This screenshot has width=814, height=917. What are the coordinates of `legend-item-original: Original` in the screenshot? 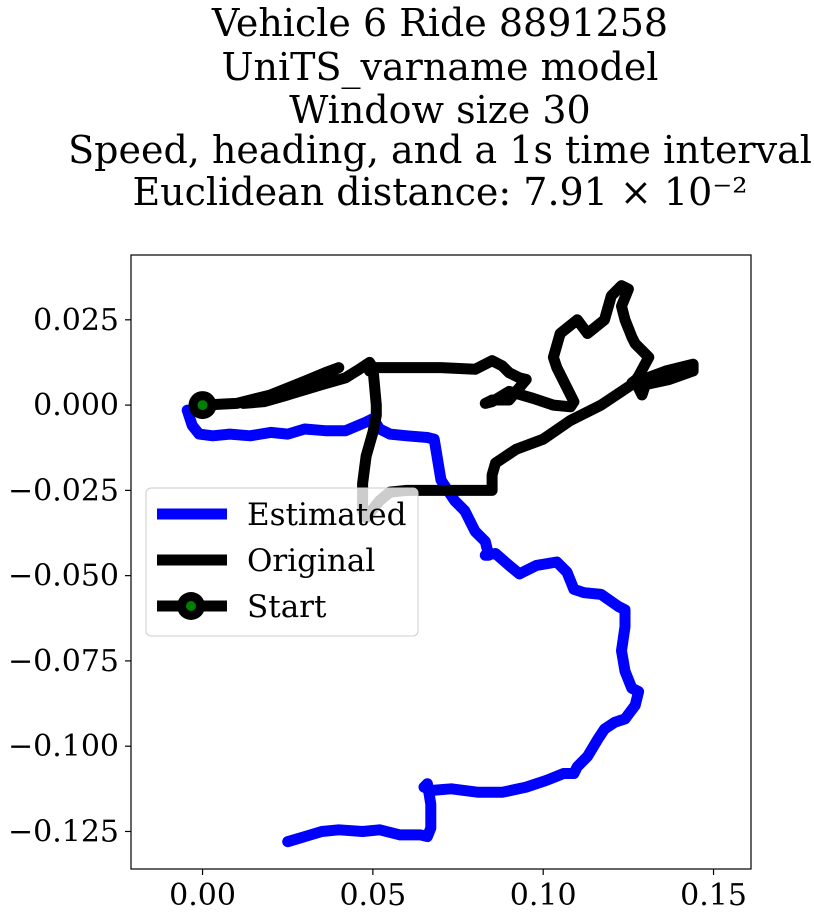 It's located at (266, 561).